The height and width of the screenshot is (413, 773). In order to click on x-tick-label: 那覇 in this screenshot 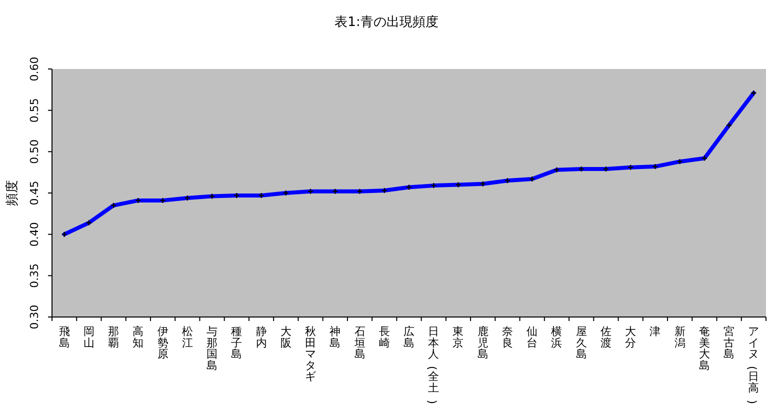, I will do `click(114, 337)`.